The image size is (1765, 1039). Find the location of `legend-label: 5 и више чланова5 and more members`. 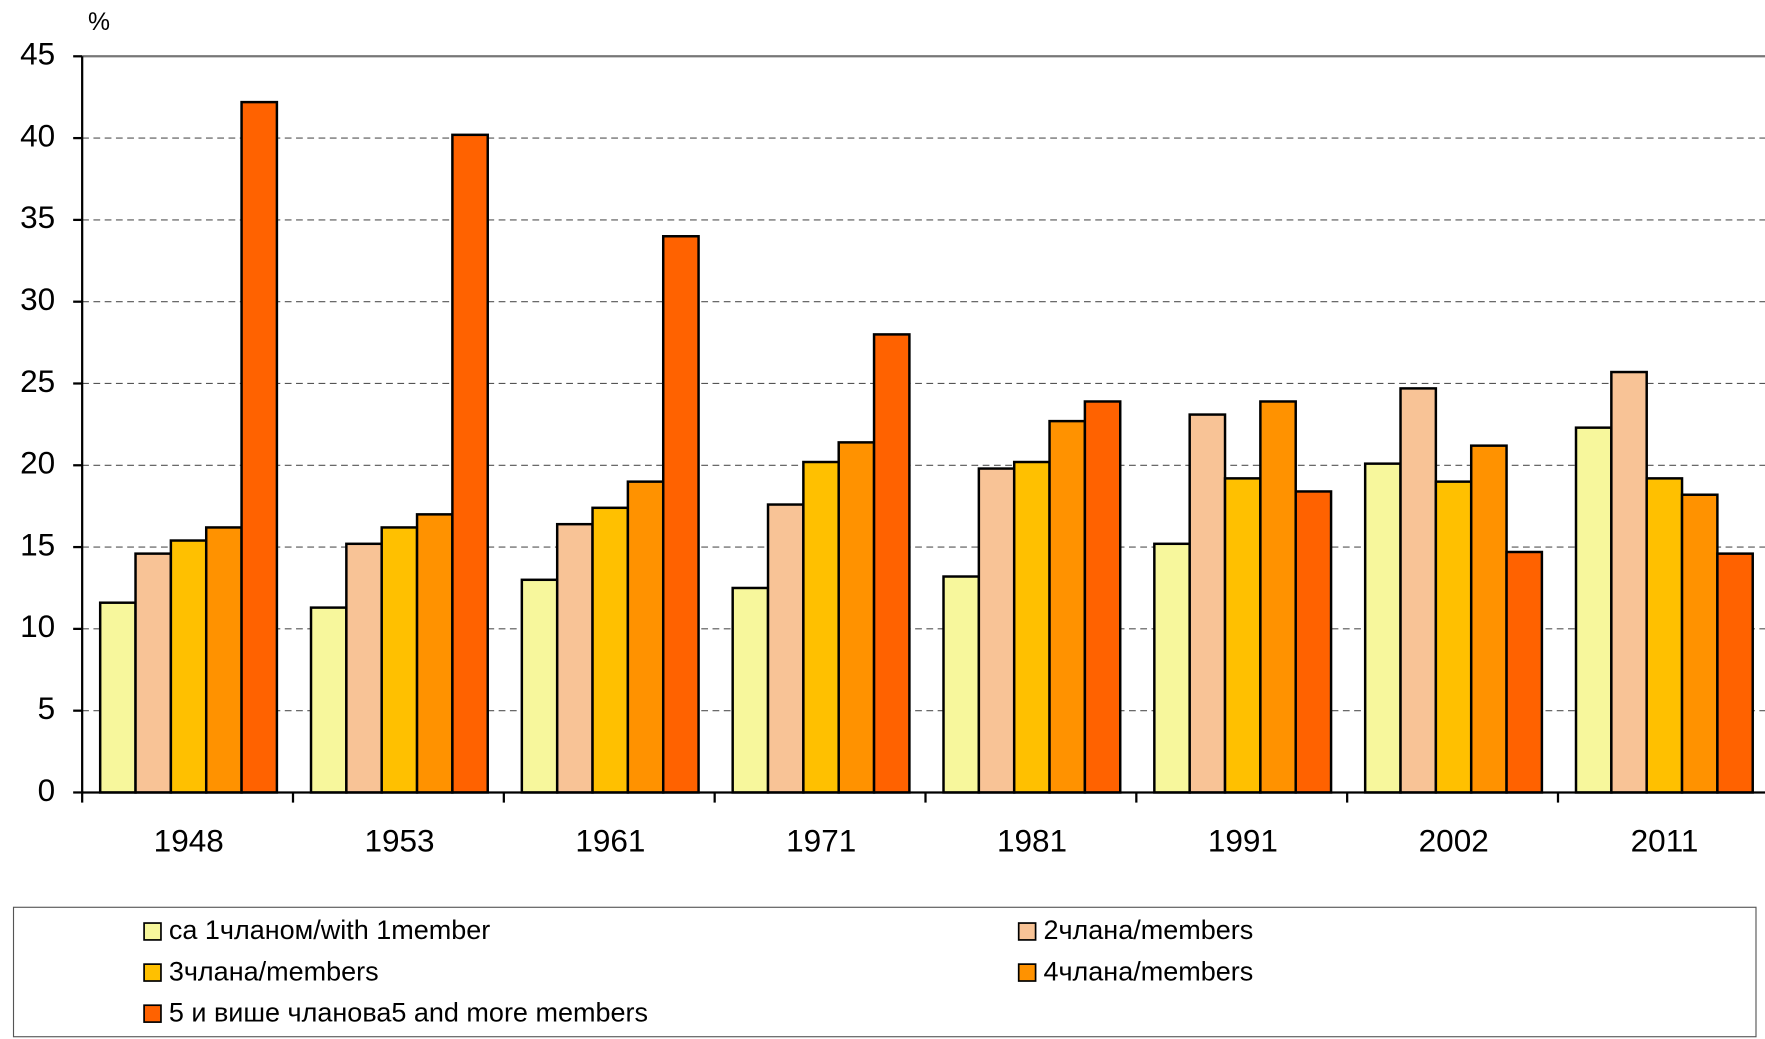

legend-label: 5 и више чланова5 and more members is located at coordinates (408, 1012).